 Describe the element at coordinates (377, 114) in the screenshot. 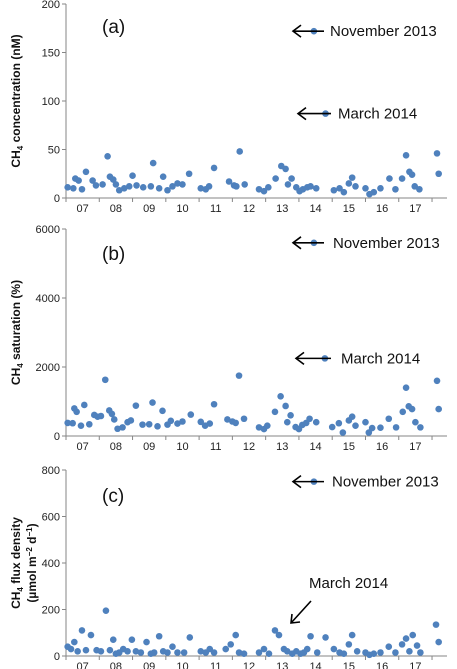

I see `annotation-label: March 2014` at that location.